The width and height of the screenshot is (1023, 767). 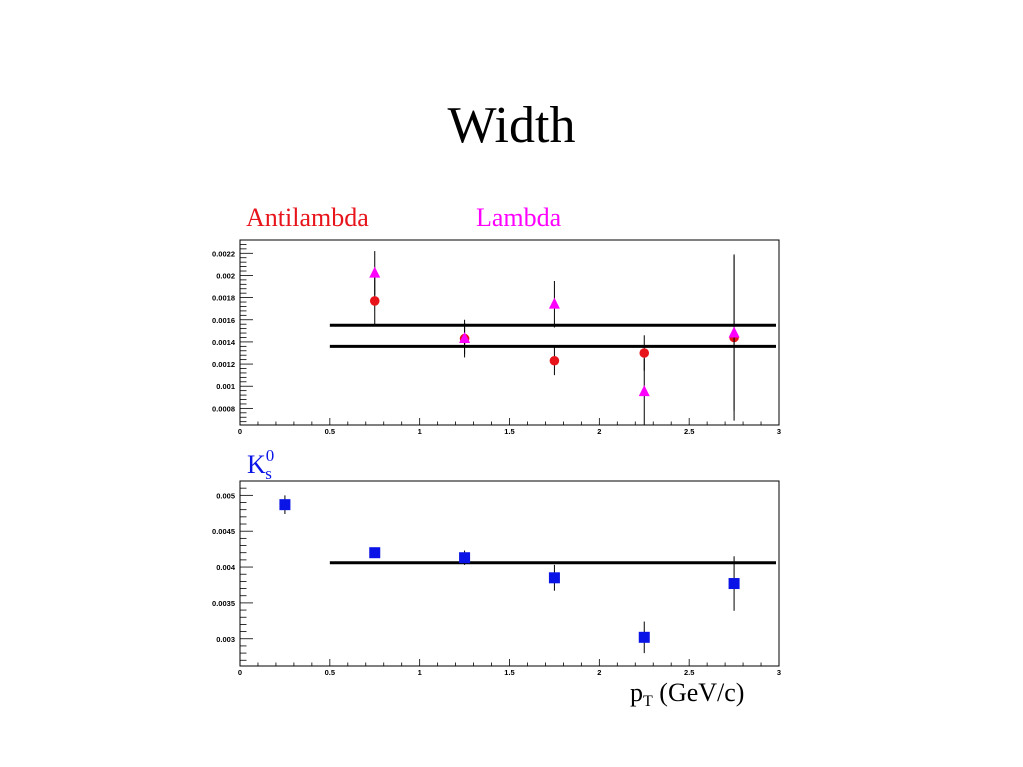 What do you see at coordinates (223, 320) in the screenshot?
I see `y-tick-label: 0.0016` at bounding box center [223, 320].